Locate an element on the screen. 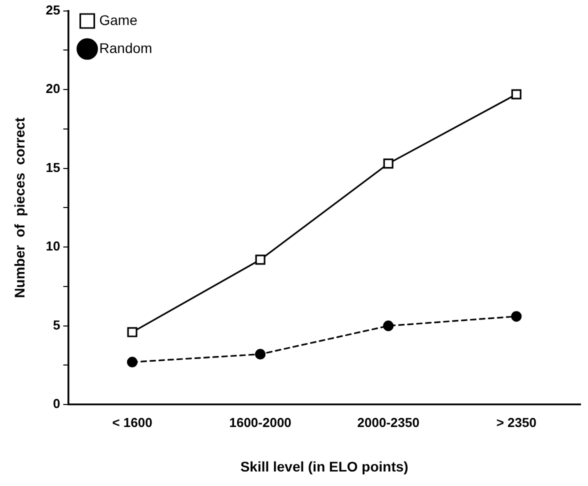 This screenshot has height=486, width=588. y-tick-label: 25 is located at coordinates (53, 10).